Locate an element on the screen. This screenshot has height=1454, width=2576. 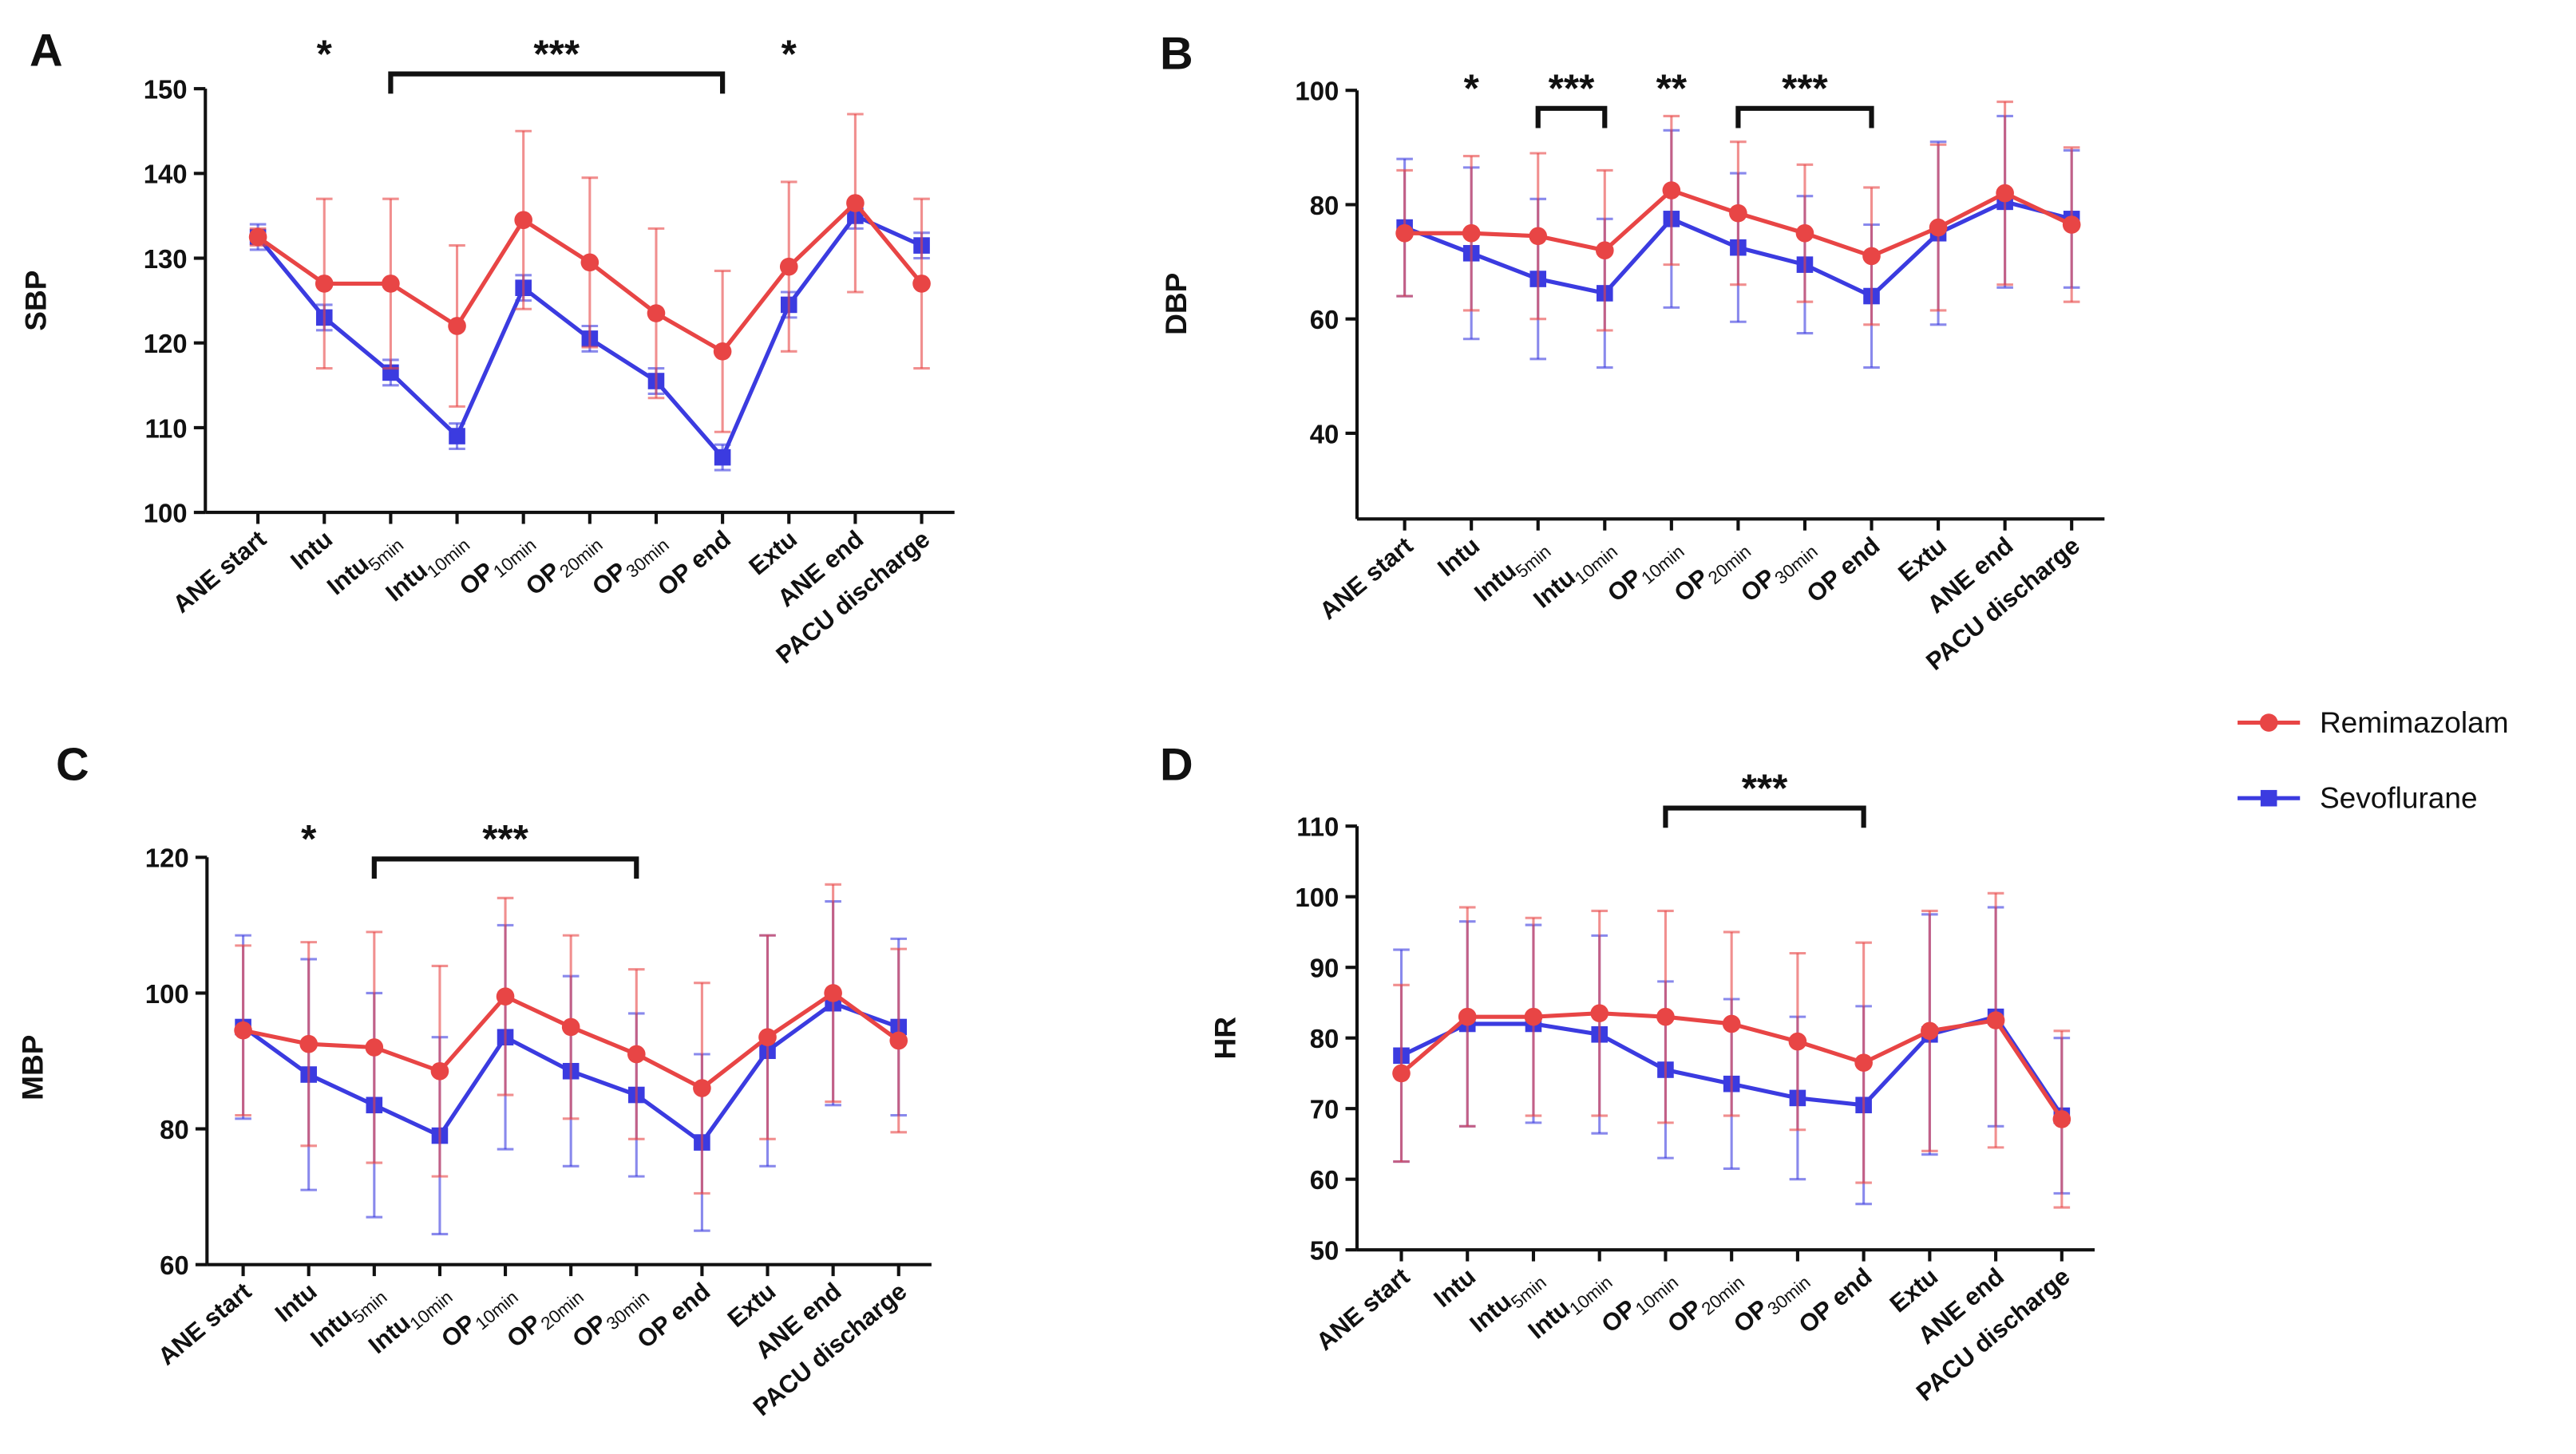
legend-label: Remimazolam is located at coordinates (2414, 722).